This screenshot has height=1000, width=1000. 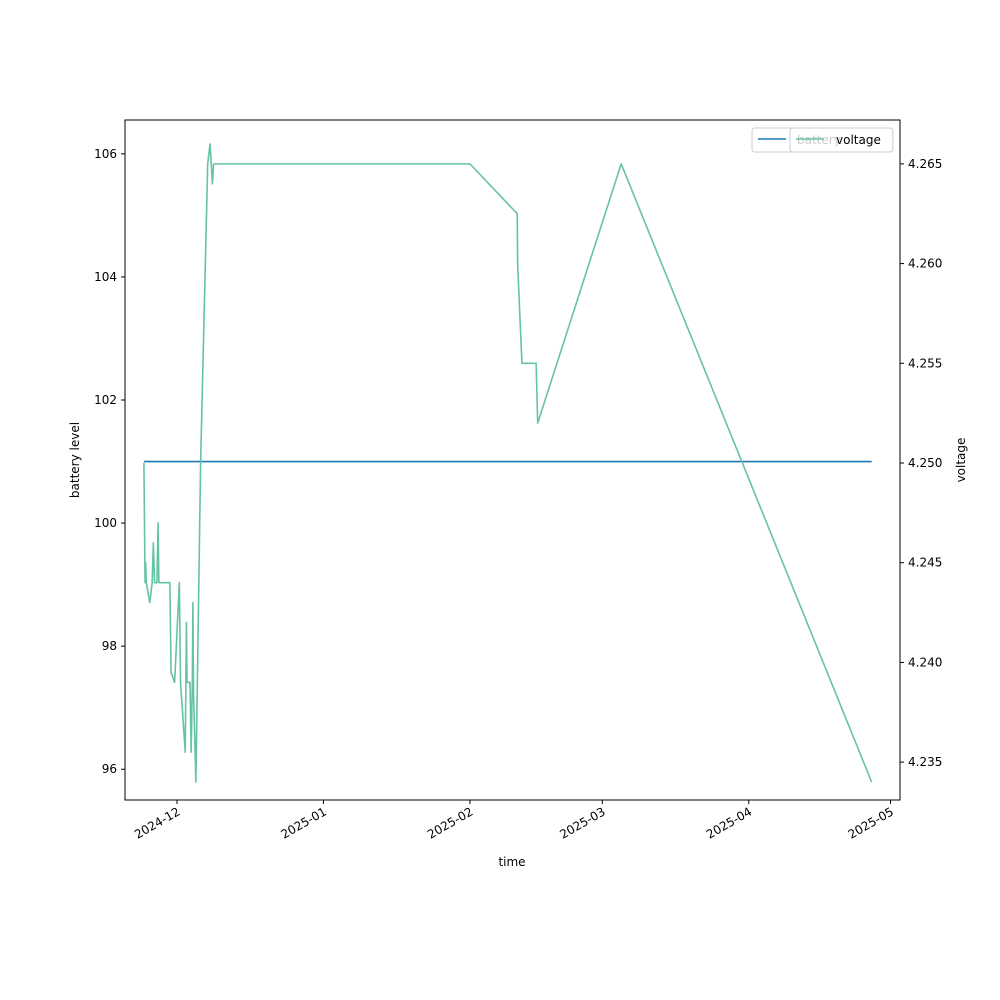 What do you see at coordinates (75, 460) in the screenshot?
I see `left-y-axis-title: battery level` at bounding box center [75, 460].